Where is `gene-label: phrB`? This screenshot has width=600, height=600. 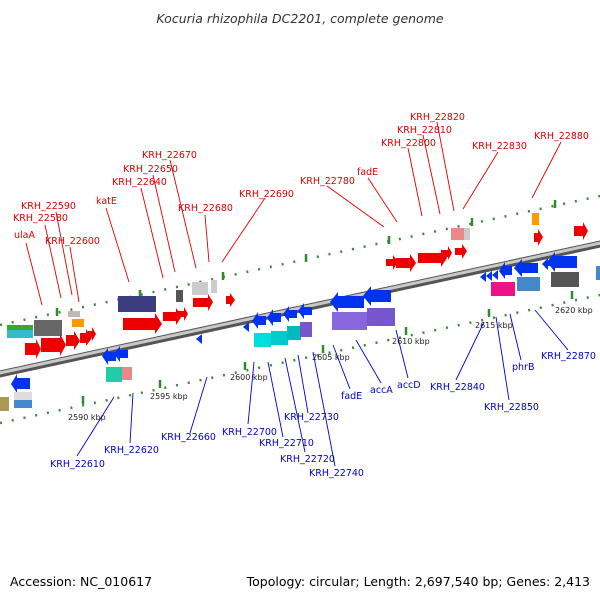 gene-label: phrB is located at coordinates (523, 367).